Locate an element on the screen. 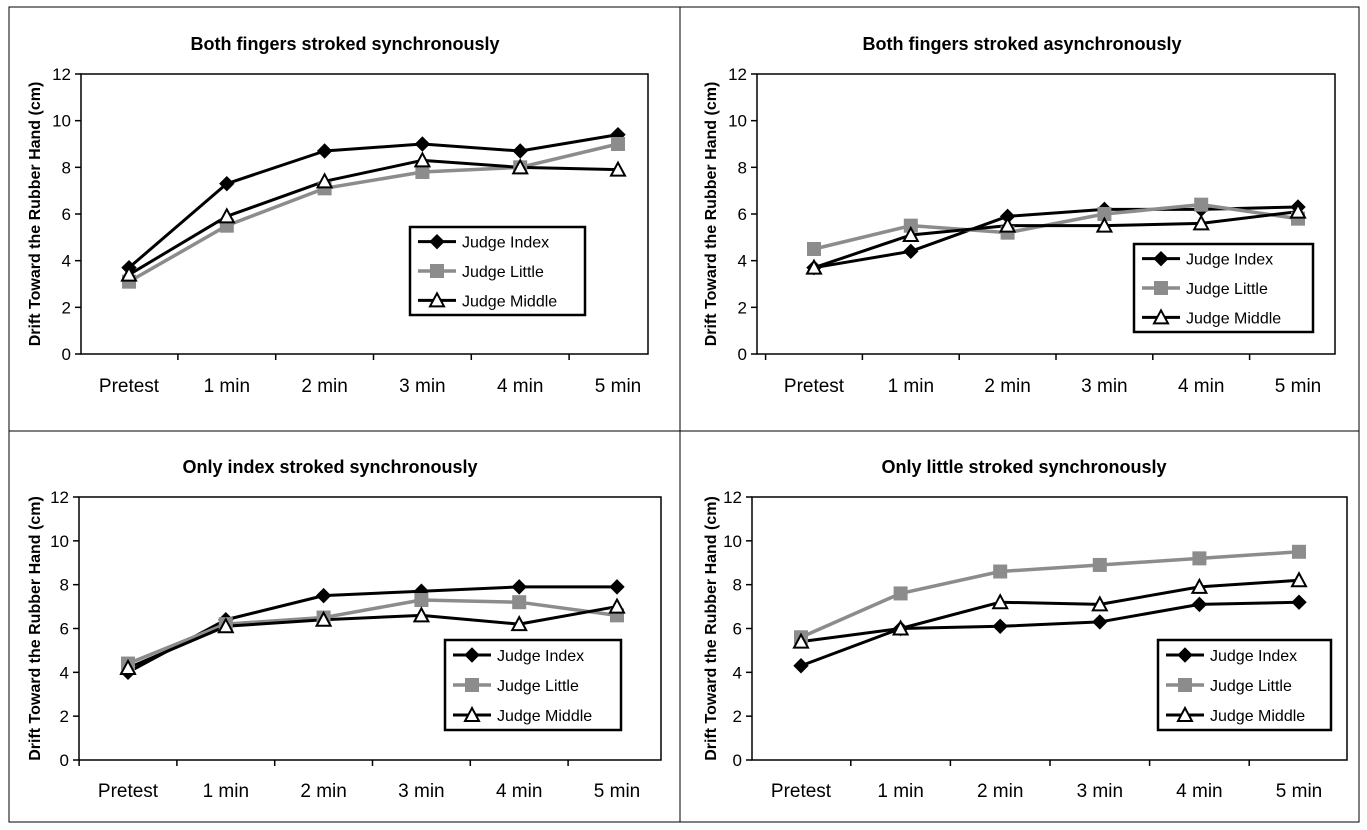 The width and height of the screenshot is (1367, 830). chart-title: Both fingers stroked synchronously is located at coordinates (344, 44).